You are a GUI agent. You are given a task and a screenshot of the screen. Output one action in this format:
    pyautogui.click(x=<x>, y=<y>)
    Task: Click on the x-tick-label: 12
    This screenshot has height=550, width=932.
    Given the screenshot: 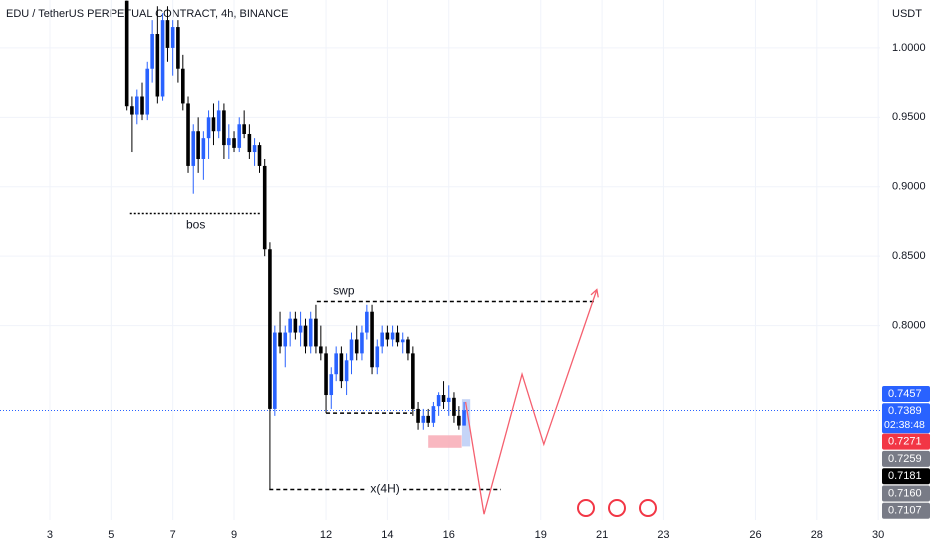 What is the action you would take?
    pyautogui.click(x=326, y=535)
    